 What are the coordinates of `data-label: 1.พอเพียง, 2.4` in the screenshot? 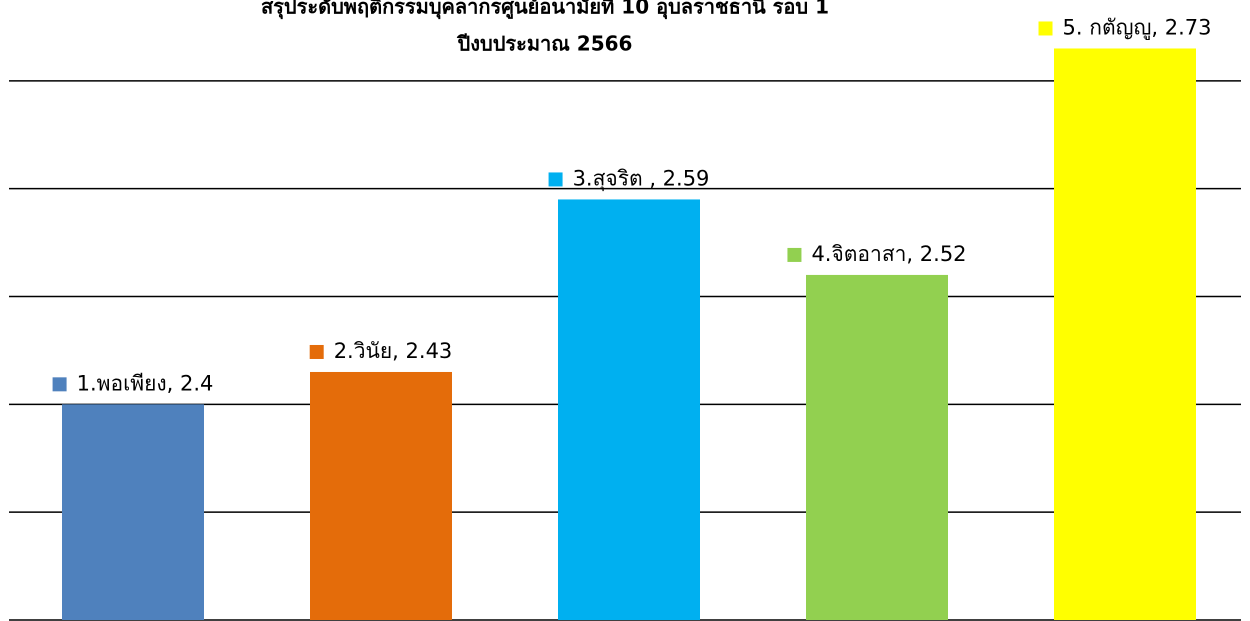 It's located at (145, 383).